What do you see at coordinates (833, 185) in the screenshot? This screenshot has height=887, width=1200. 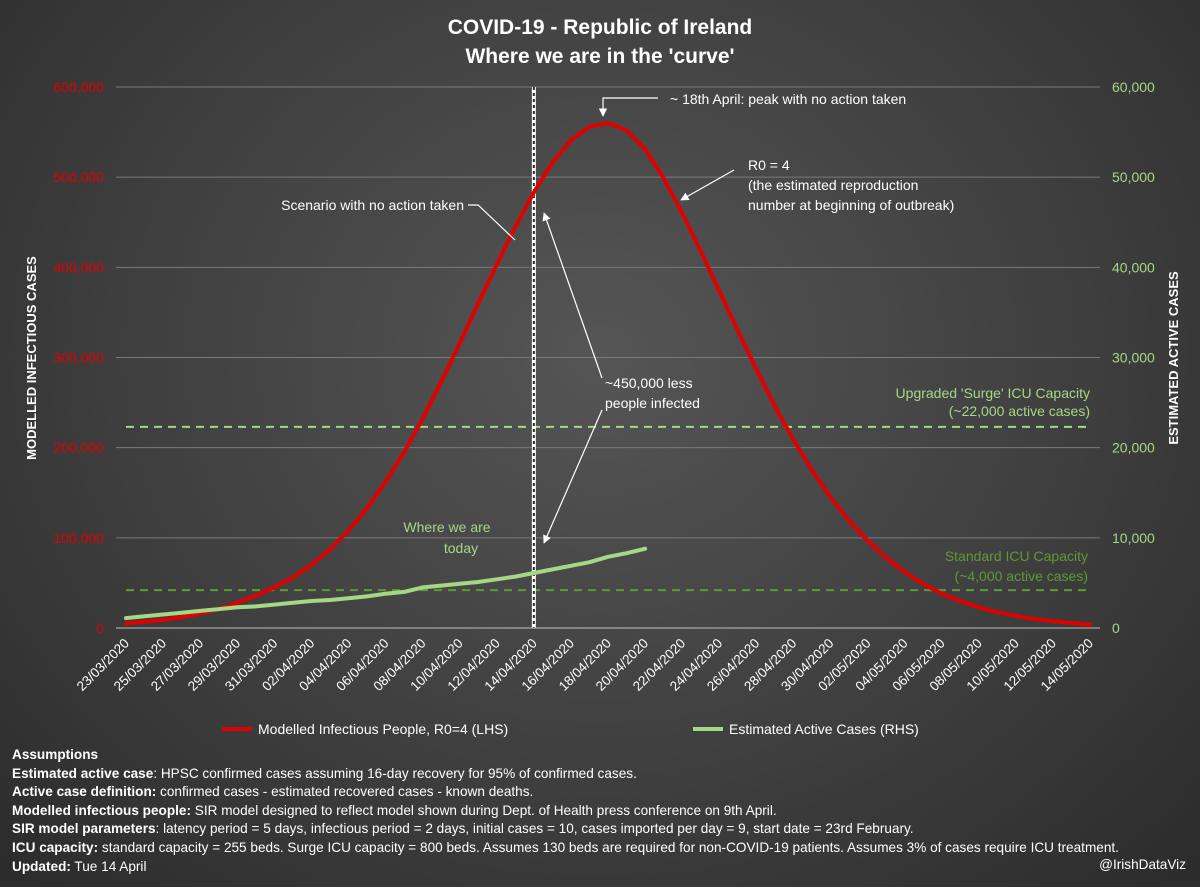 I see `r0-annotation-sub: (the estimated reproduction` at bounding box center [833, 185].